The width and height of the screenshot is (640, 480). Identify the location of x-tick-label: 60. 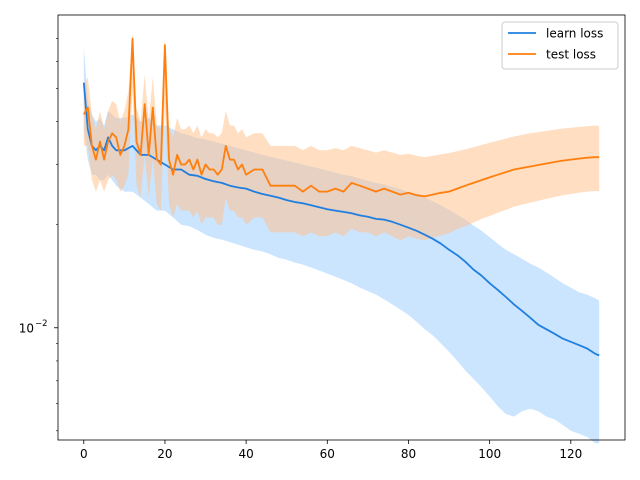
(327, 454).